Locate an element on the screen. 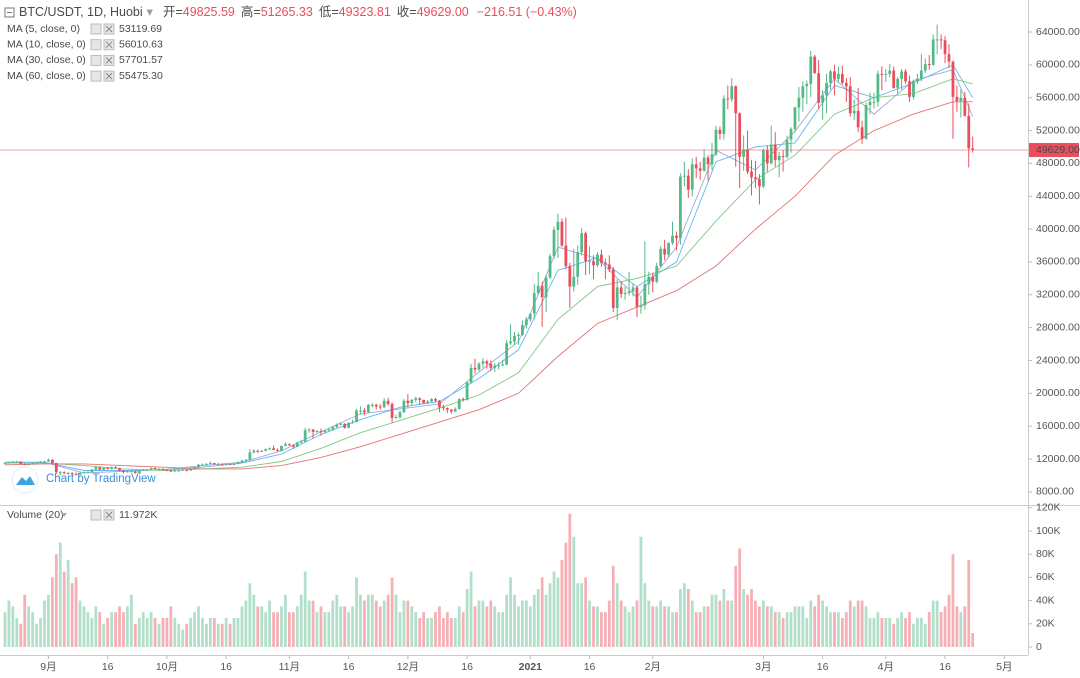 This screenshot has width=1080, height=678. x-tick-label: 11月 is located at coordinates (289, 667).